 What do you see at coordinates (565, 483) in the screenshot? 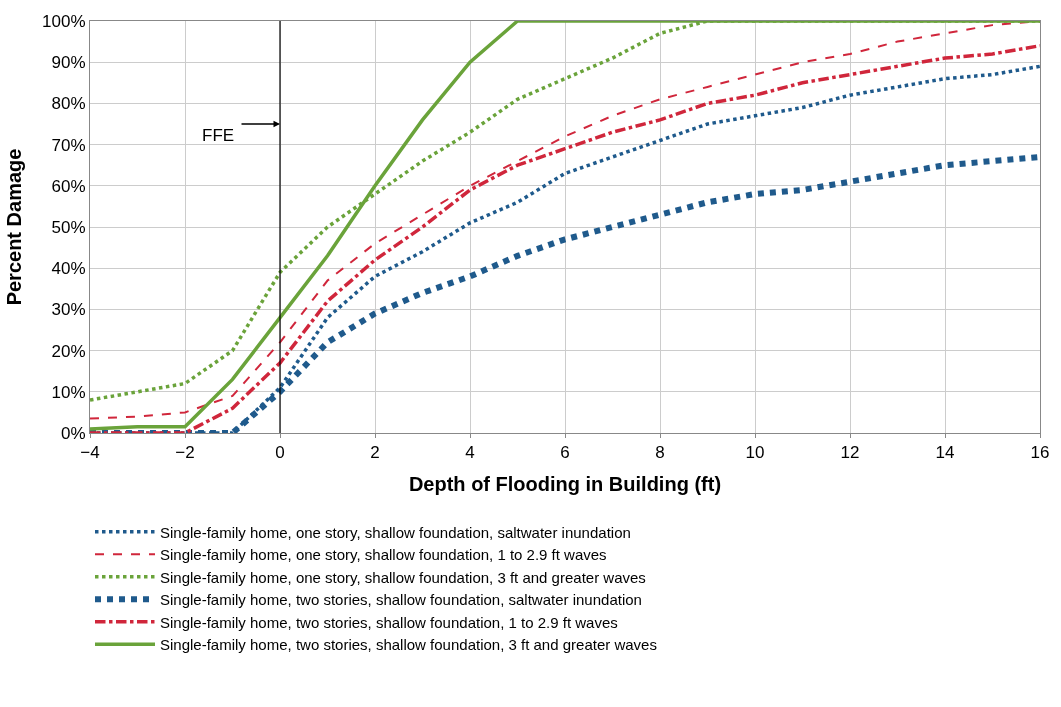
I see `x-axis-title: Depth of Flooding in Building (ft)` at bounding box center [565, 483].